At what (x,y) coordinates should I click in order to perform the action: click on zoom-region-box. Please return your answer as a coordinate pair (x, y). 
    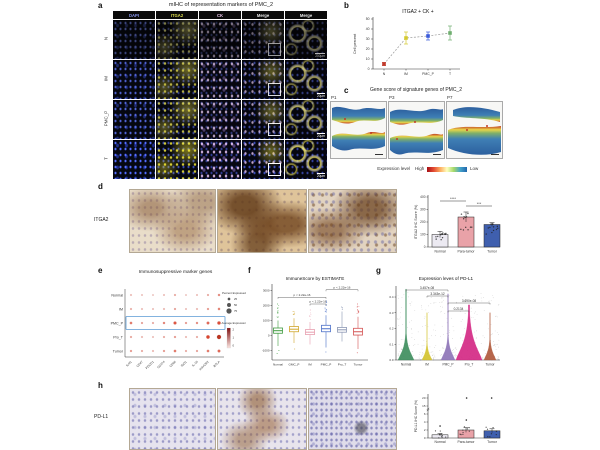
    Looking at the image, I should click on (274, 169).